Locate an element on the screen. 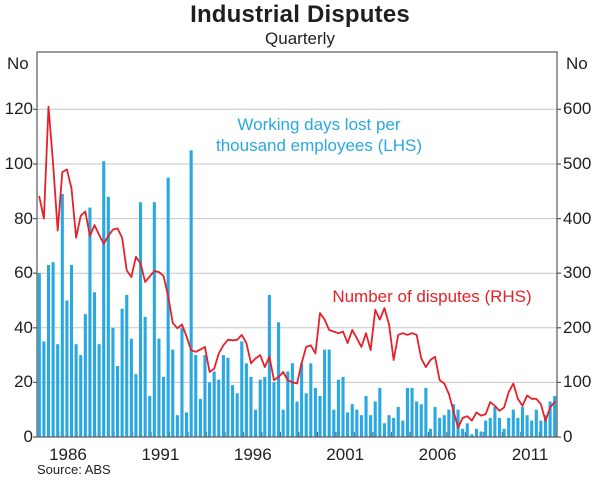 This screenshot has width=600, height=484. right-axis-tick-label: 500 is located at coordinates (577, 163).